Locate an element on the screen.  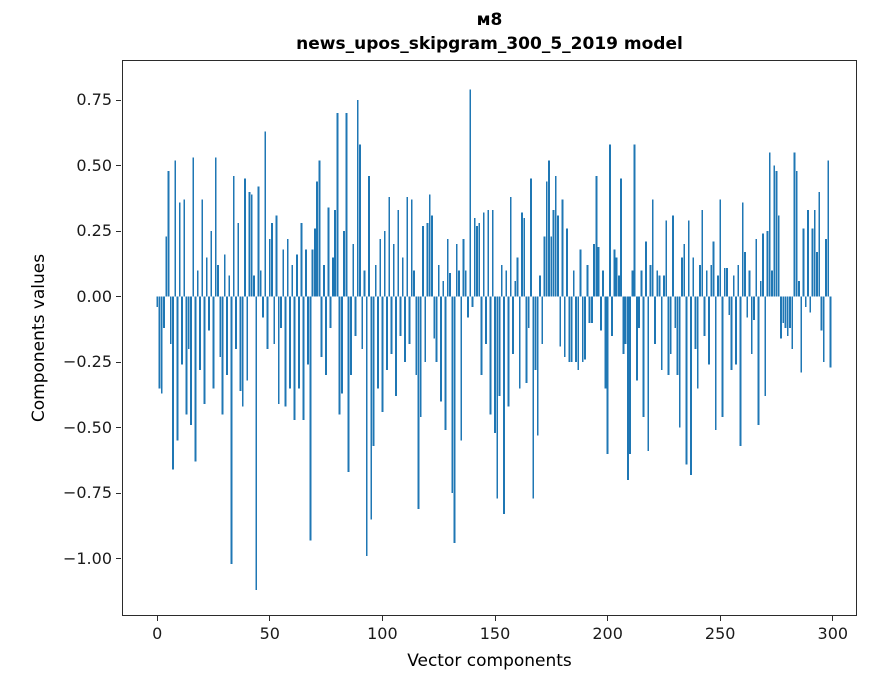
y-tick-label: 0.75 is located at coordinates (94, 100).